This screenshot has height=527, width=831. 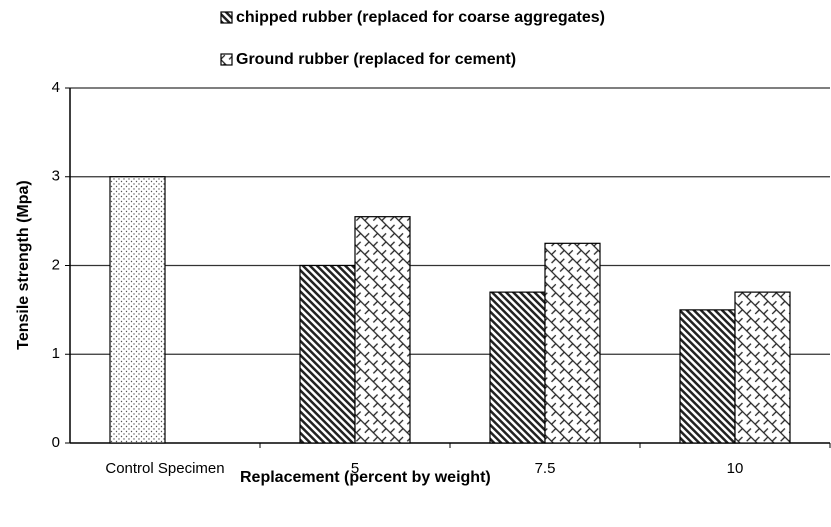 I want to click on x-tick-label: Control Specimen, so click(x=164, y=468).